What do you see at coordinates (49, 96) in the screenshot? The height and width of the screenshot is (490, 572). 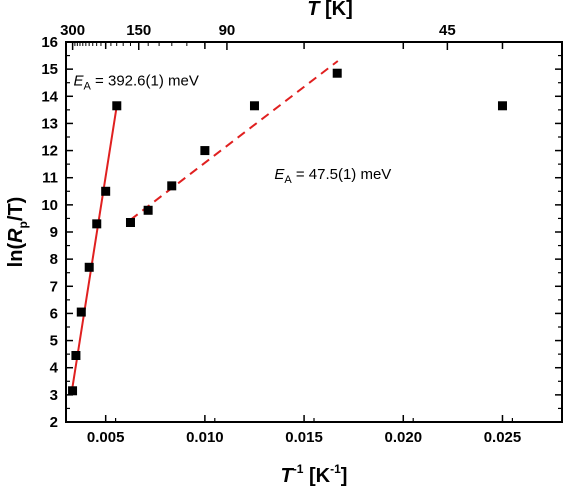 I see `y-tick-label: 14` at bounding box center [49, 96].